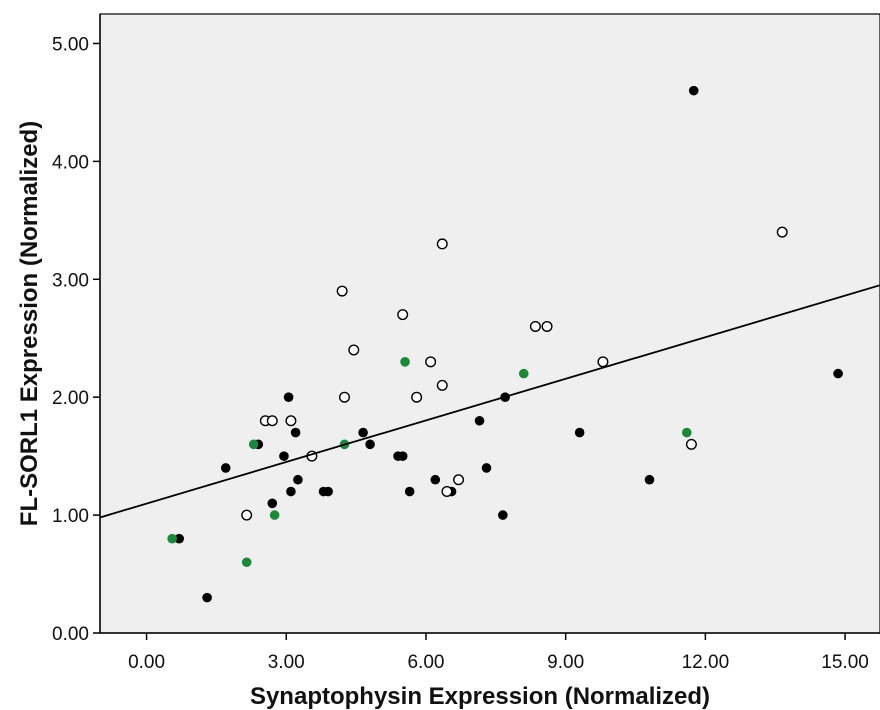 The width and height of the screenshot is (880, 710). Describe the element at coordinates (70, 280) in the screenshot. I see `y-tick-label: 3.00` at that location.